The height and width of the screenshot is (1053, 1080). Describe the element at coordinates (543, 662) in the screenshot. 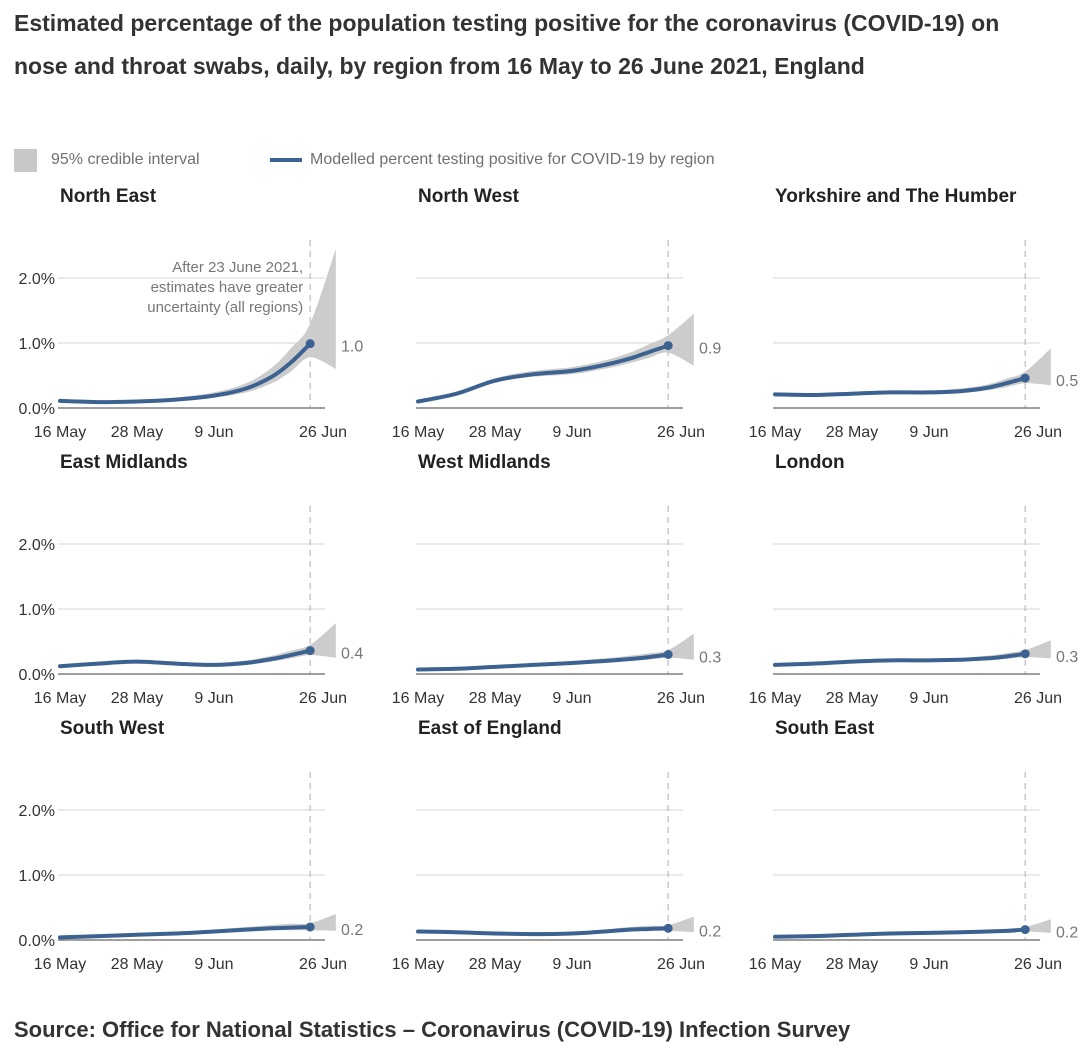

I see `series-line-west-midlands` at that location.